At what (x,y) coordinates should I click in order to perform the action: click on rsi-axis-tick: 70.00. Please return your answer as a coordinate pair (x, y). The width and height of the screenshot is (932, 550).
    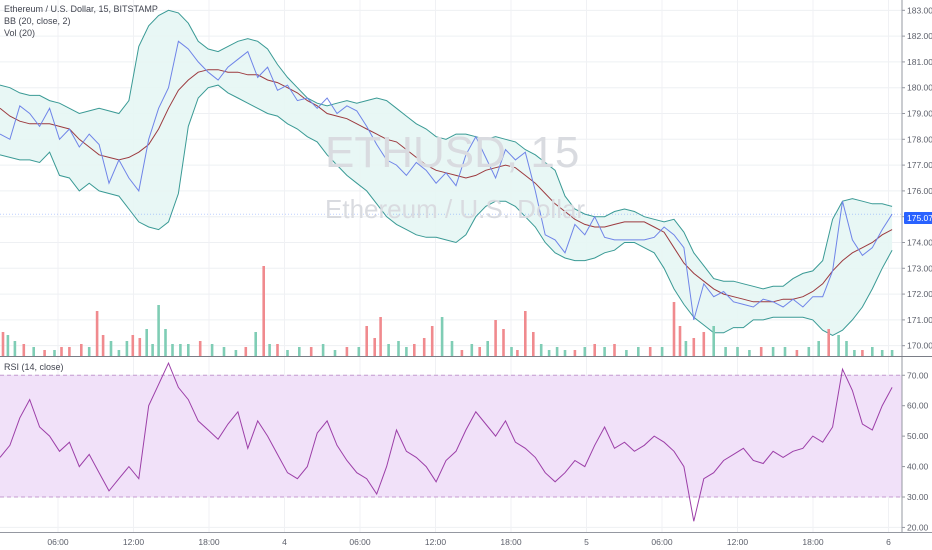
    Looking at the image, I should click on (918, 375).